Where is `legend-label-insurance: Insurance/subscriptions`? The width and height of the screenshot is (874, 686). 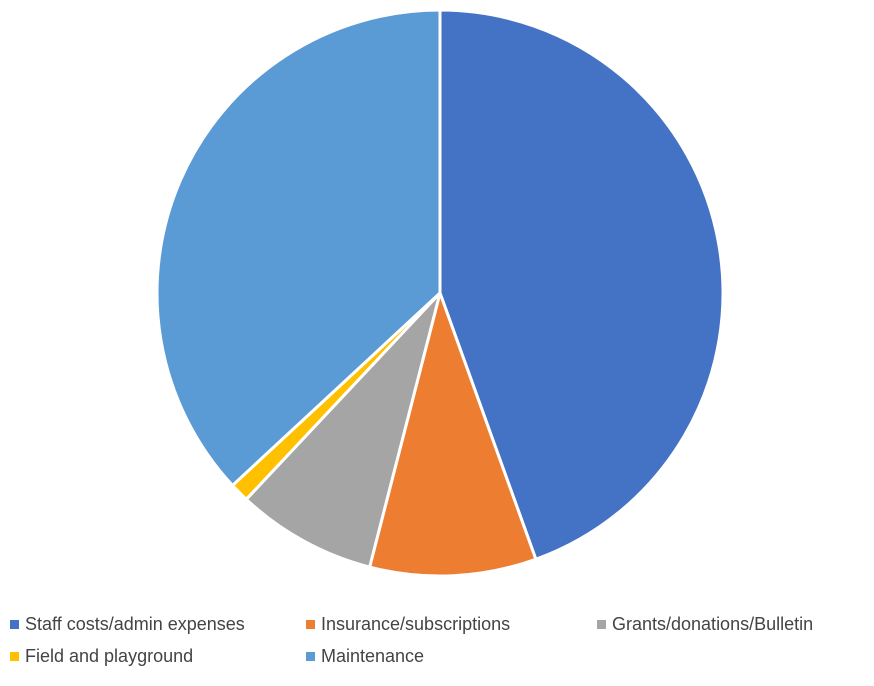
legend-label-insurance: Insurance/subscriptions is located at coordinates (416, 624).